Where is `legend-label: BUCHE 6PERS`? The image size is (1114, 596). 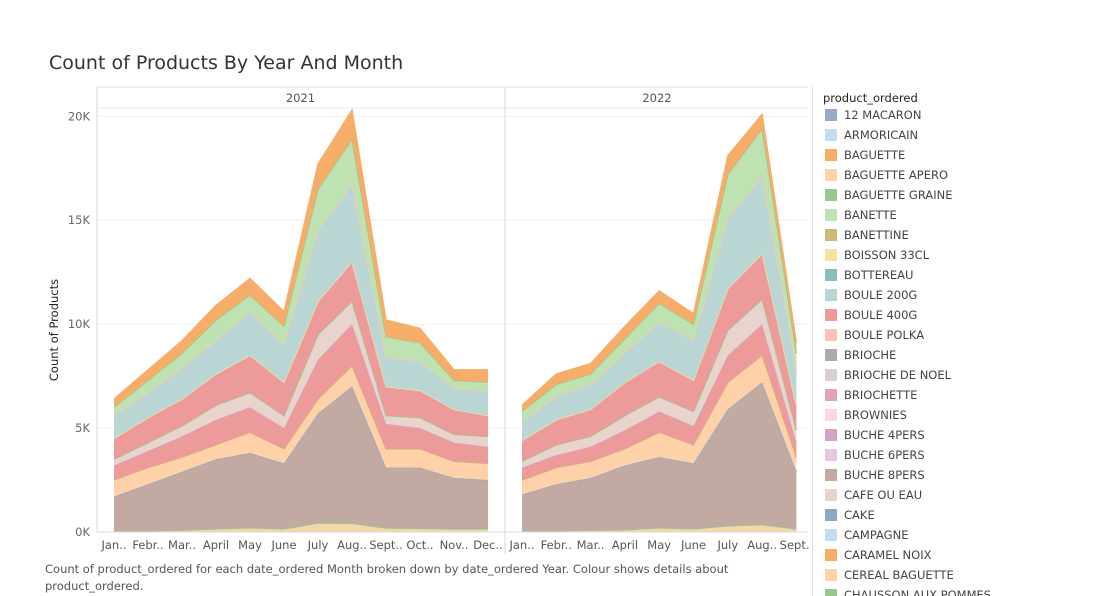
legend-label: BUCHE 6PERS is located at coordinates (884, 455).